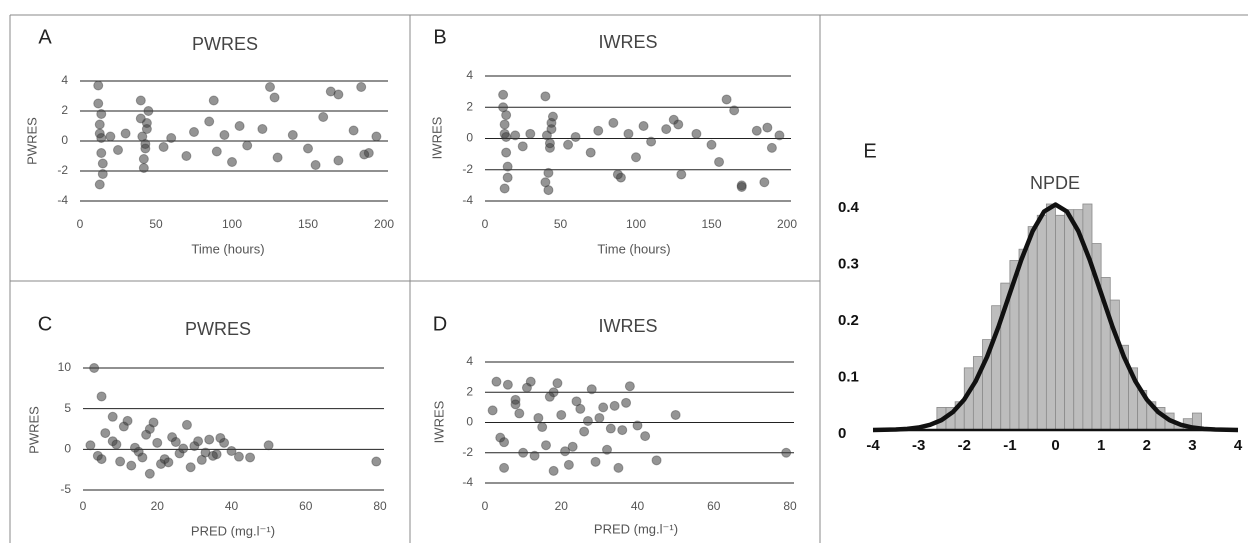 This screenshot has width=1248, height=543. Describe the element at coordinates (873, 445) in the screenshot. I see `x-tick-label: -4` at that location.